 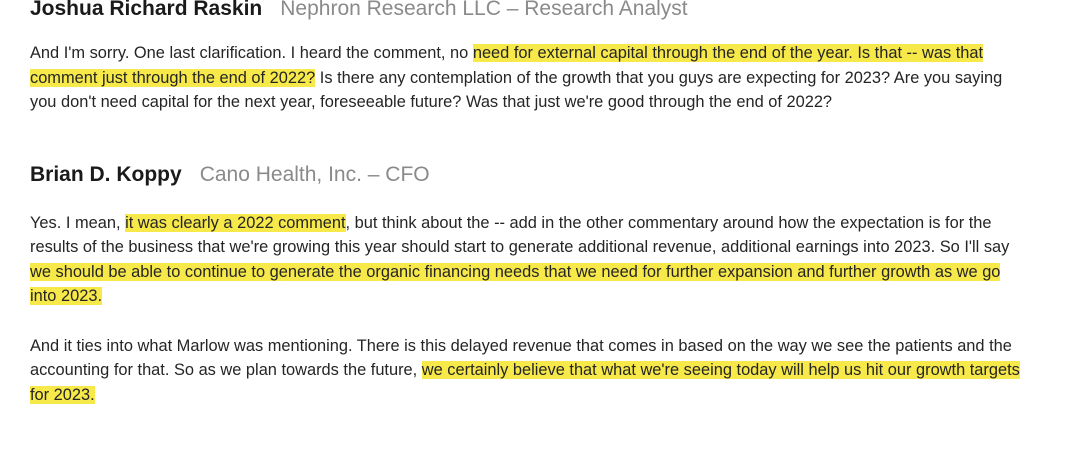 I want to click on highlighted-text: it was clearly a 2022 comment, so click(x=235, y=222).